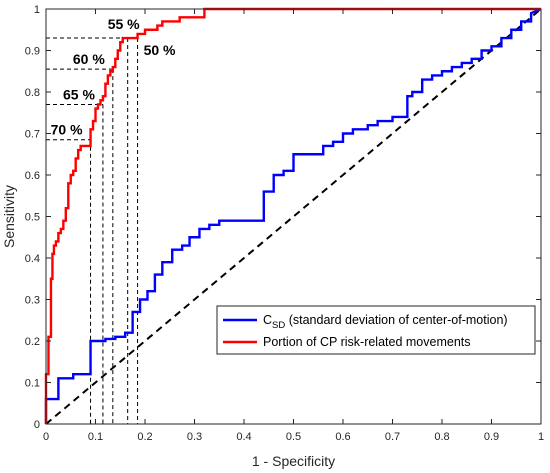 This screenshot has width=550, height=473. I want to click on y-tick-label: 0.7, so click(32, 135).